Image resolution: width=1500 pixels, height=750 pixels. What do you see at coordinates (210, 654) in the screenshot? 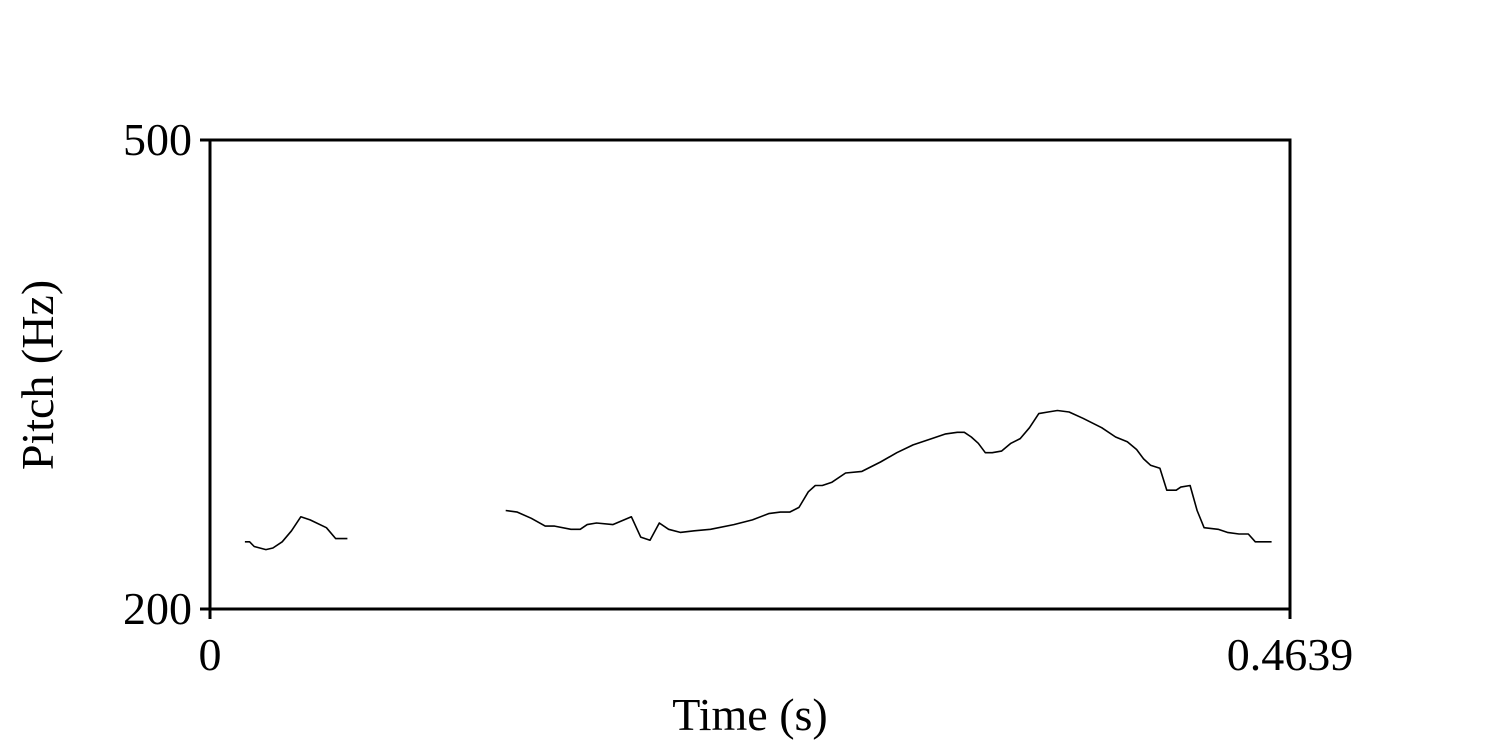
I see `x-tick-label-min: 0` at bounding box center [210, 654].